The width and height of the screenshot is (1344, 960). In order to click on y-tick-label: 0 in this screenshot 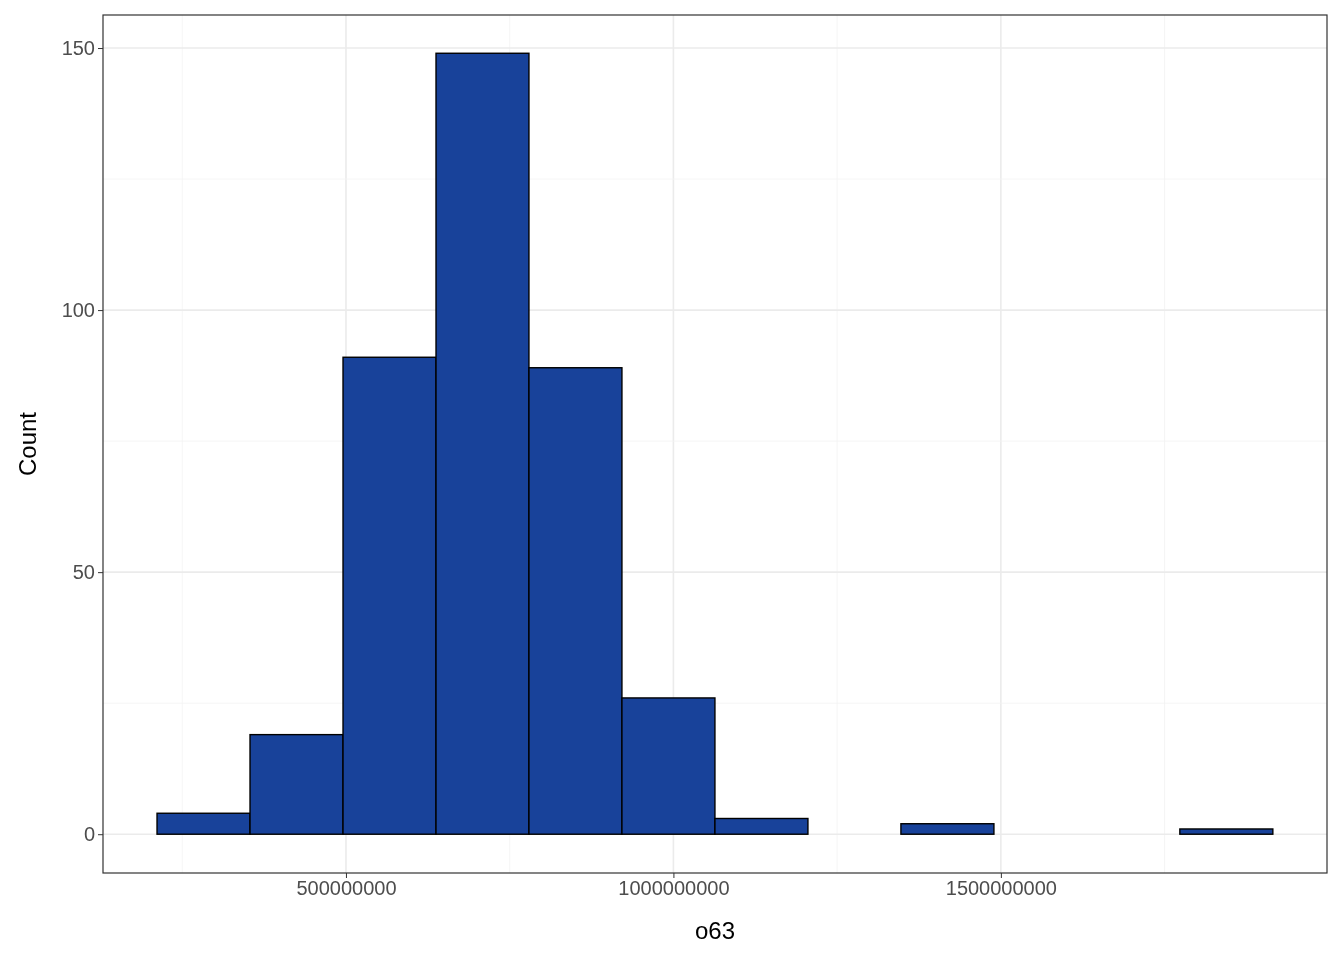, I will do `click(89, 834)`.